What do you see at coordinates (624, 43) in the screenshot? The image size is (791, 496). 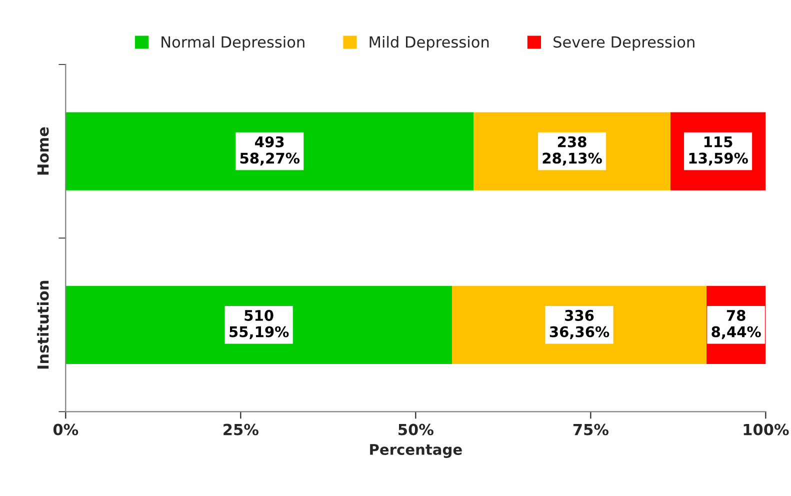 I see `legend-label: Severe Depression` at bounding box center [624, 43].